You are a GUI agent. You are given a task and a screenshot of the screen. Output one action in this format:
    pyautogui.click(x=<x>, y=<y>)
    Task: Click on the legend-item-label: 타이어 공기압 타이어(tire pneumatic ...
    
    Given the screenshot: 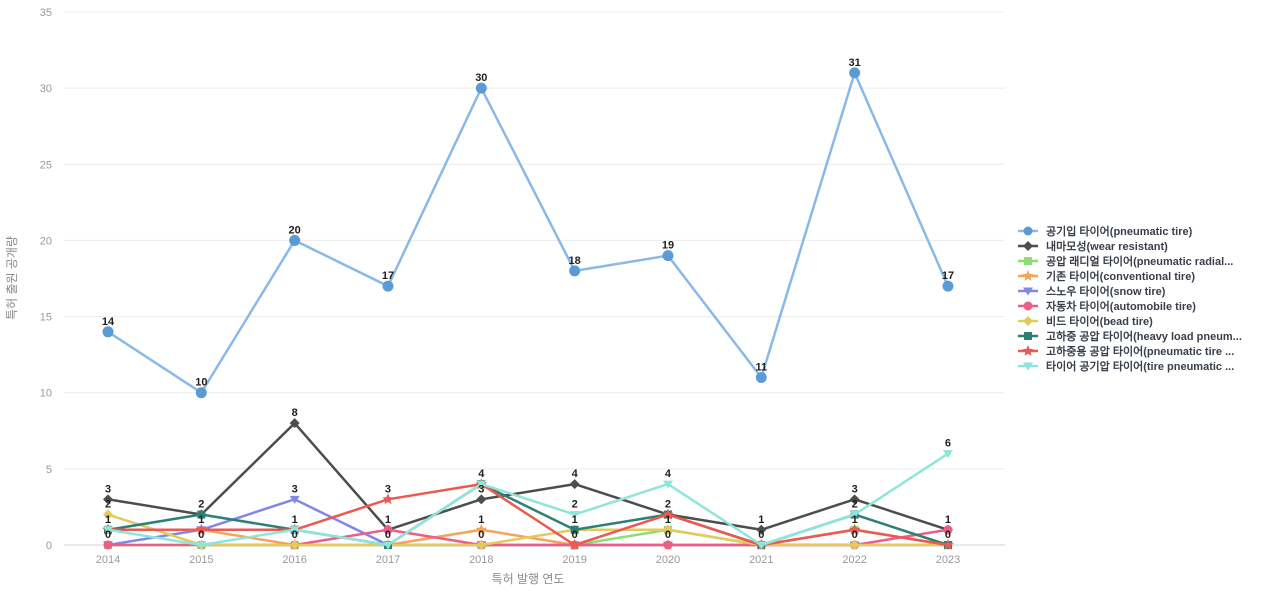 What is the action you would take?
    pyautogui.click(x=1140, y=366)
    